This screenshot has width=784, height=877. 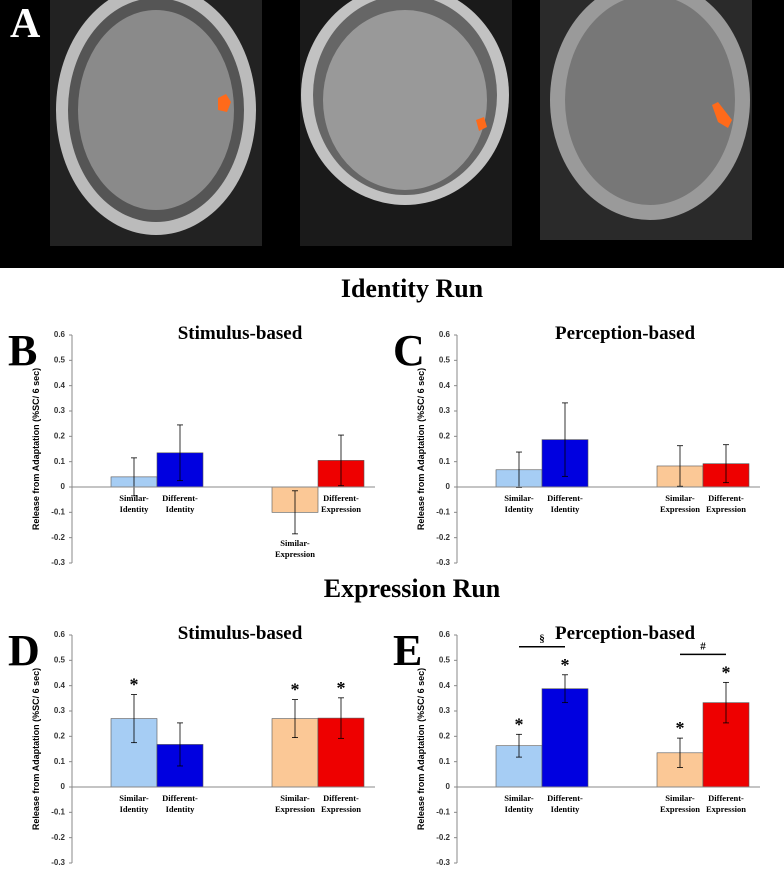 What do you see at coordinates (24, 650) in the screenshot?
I see `panel-label: D` at bounding box center [24, 650].